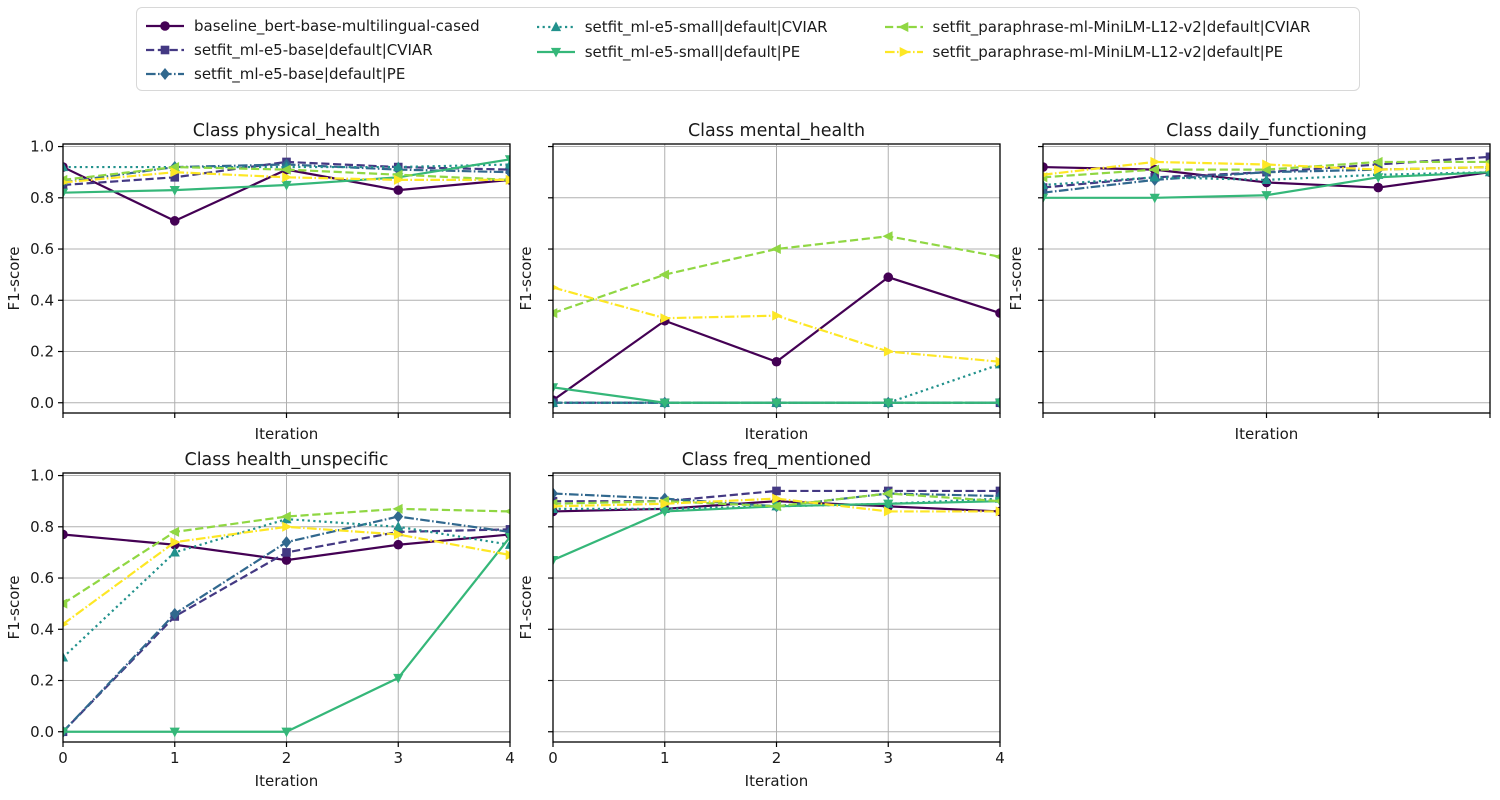 This screenshot has width=1500, height=800. What do you see at coordinates (777, 460) in the screenshot?
I see `svg-text: Class freq_mentioned` at bounding box center [777, 460].